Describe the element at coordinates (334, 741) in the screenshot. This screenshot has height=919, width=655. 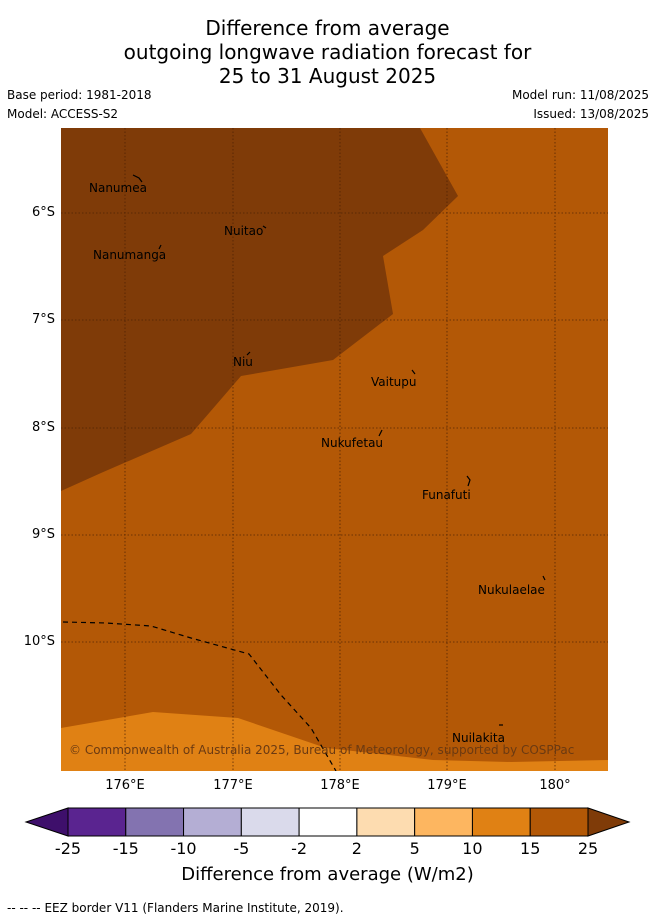
I see `weak-anomaly-region` at that location.